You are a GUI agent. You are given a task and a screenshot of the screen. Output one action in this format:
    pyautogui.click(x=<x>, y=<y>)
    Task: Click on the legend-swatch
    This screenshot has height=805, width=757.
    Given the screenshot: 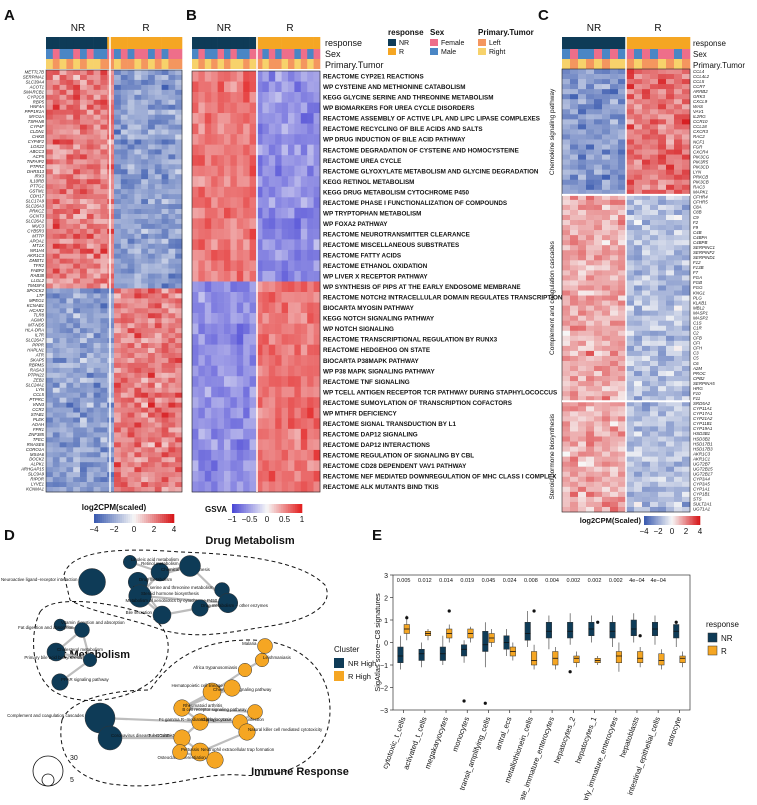 What is the action you would take?
    pyautogui.click(x=712, y=650)
    